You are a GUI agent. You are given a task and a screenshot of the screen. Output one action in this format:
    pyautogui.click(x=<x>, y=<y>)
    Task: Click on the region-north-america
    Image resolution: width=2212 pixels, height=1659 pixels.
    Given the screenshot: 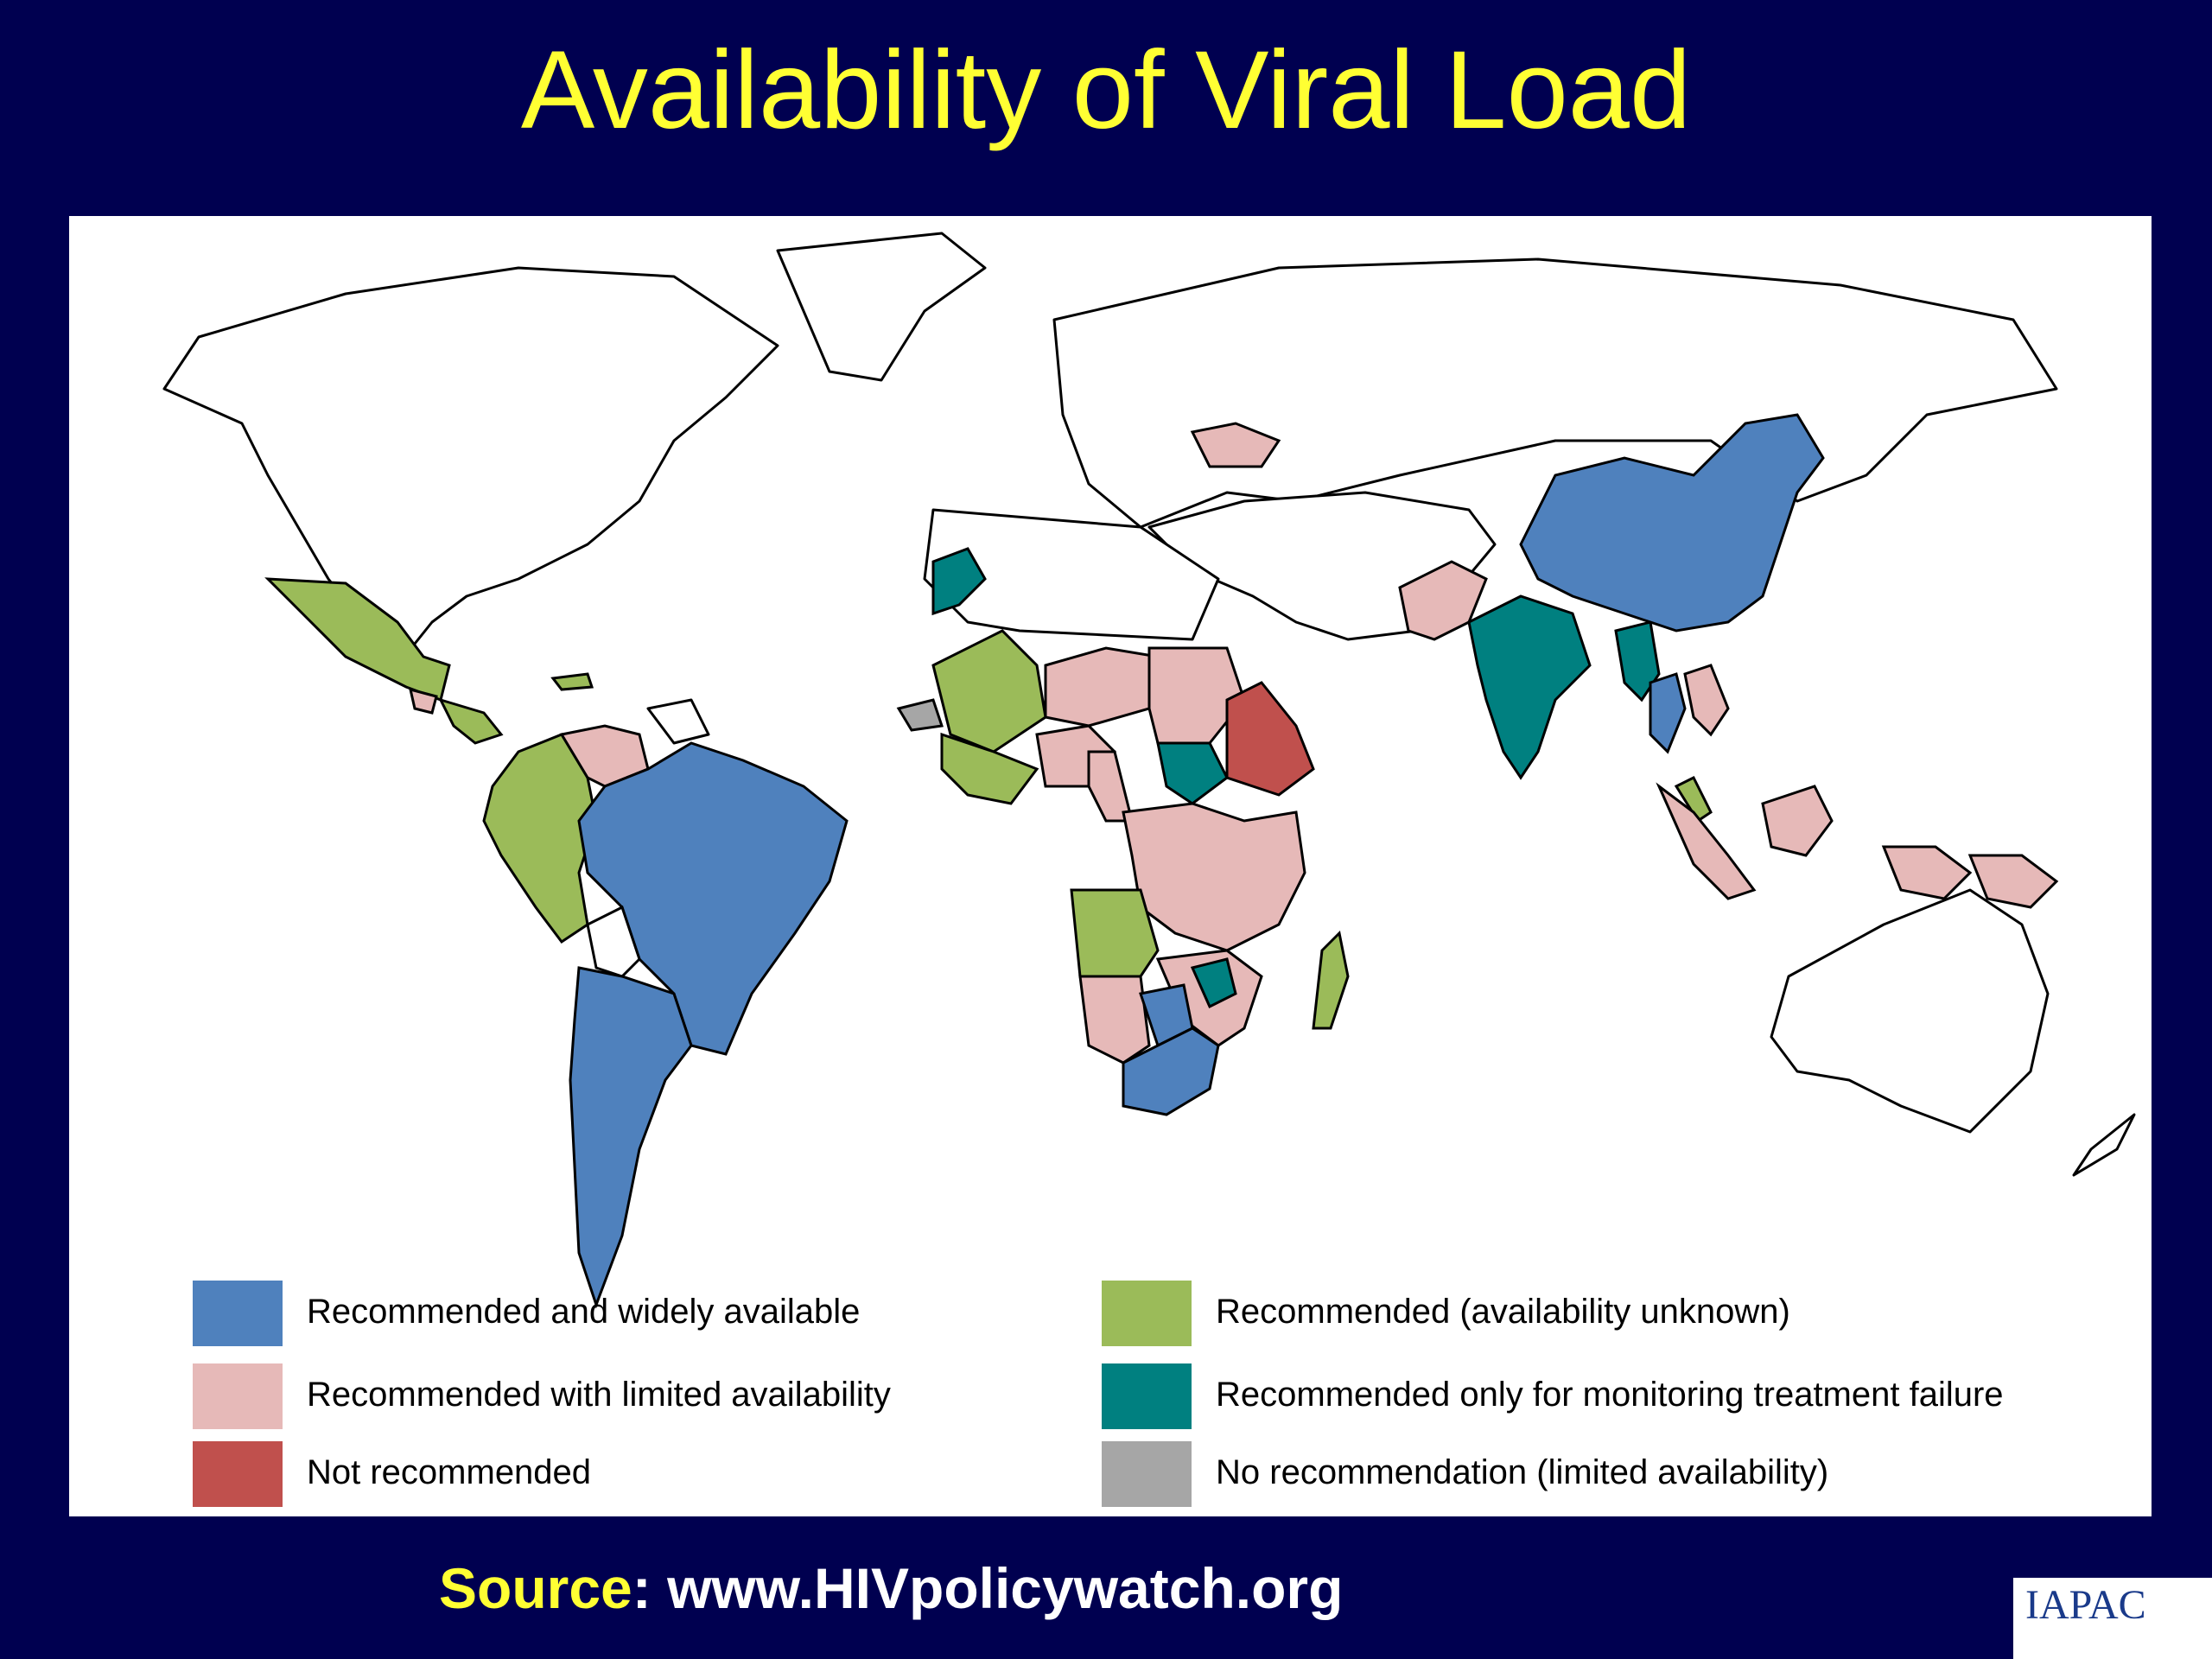 What is the action you would take?
    pyautogui.click(x=471, y=466)
    